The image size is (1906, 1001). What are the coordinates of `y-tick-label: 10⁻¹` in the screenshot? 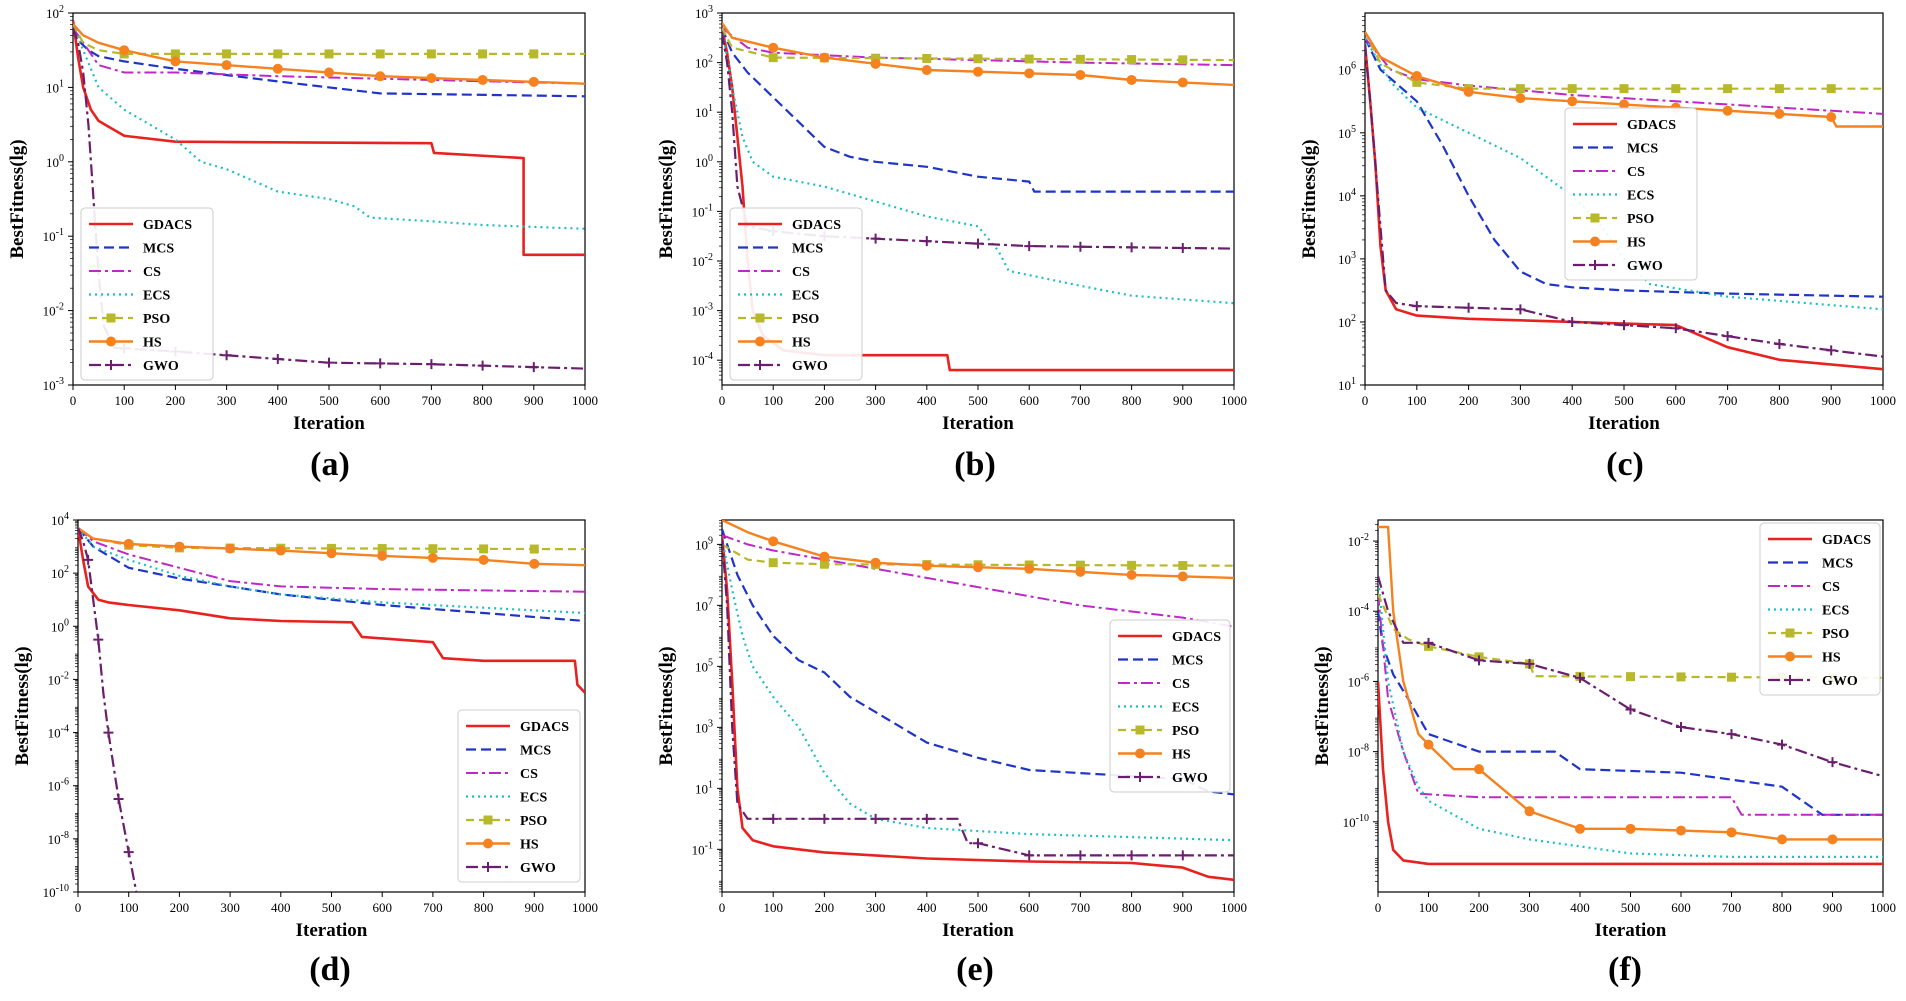 It's located at (53, 235).